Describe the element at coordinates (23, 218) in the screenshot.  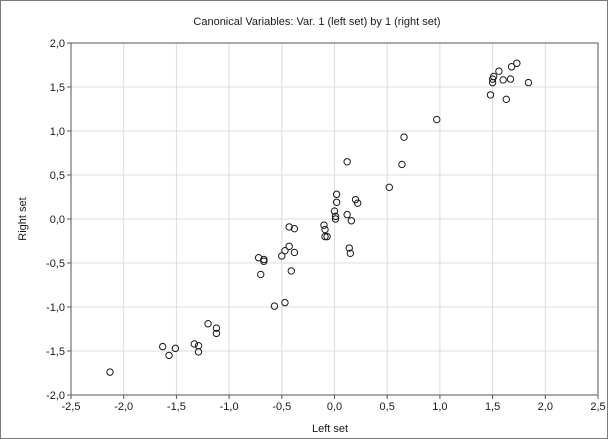
I see `y-axis-label: Right set` at that location.